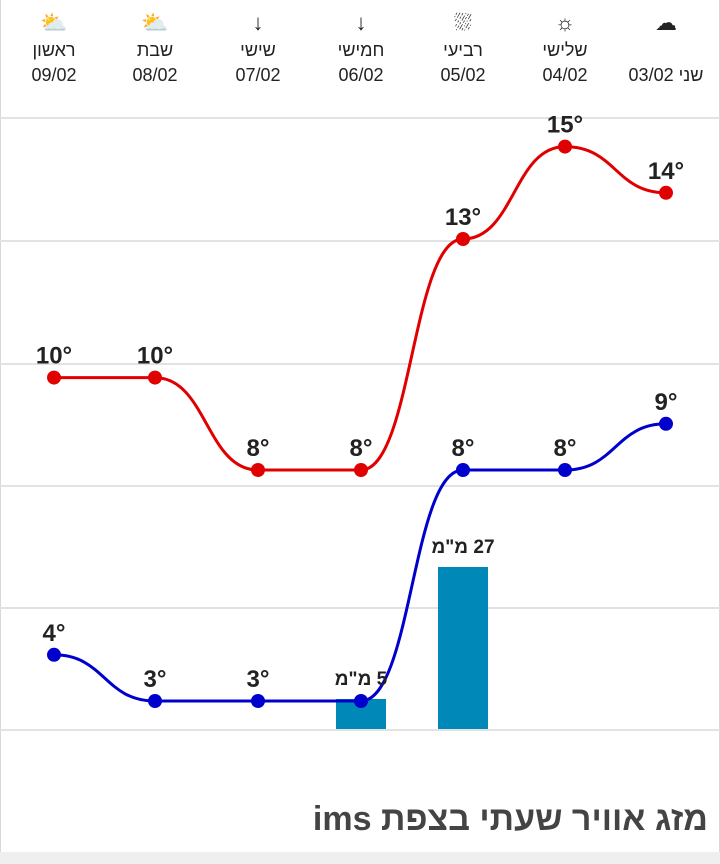  Describe the element at coordinates (565, 125) in the screenshot. I see `max-temp-label: 15°` at that location.